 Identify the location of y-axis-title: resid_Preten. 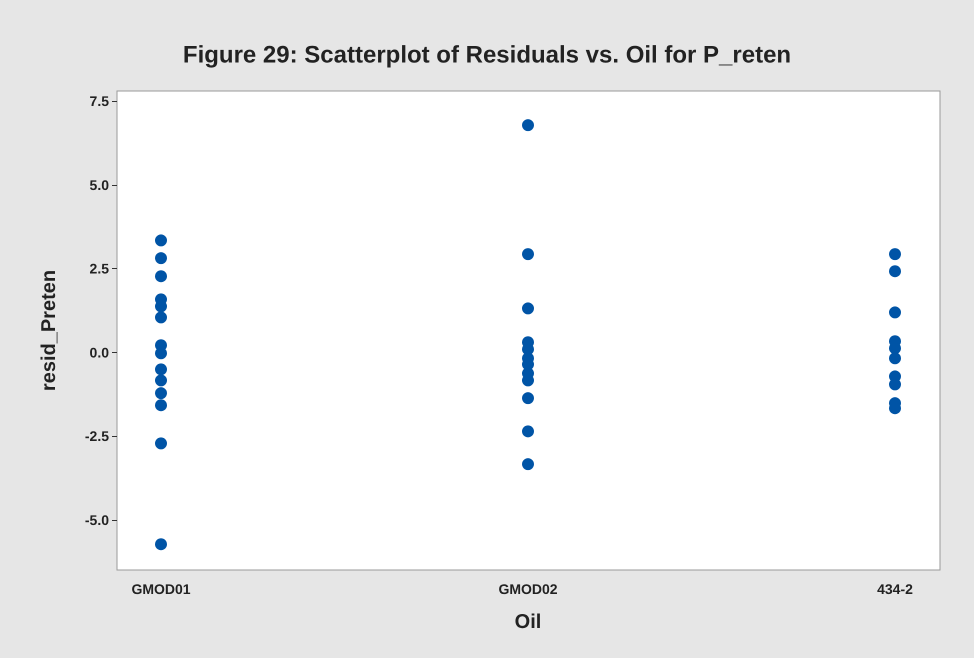
(49, 331).